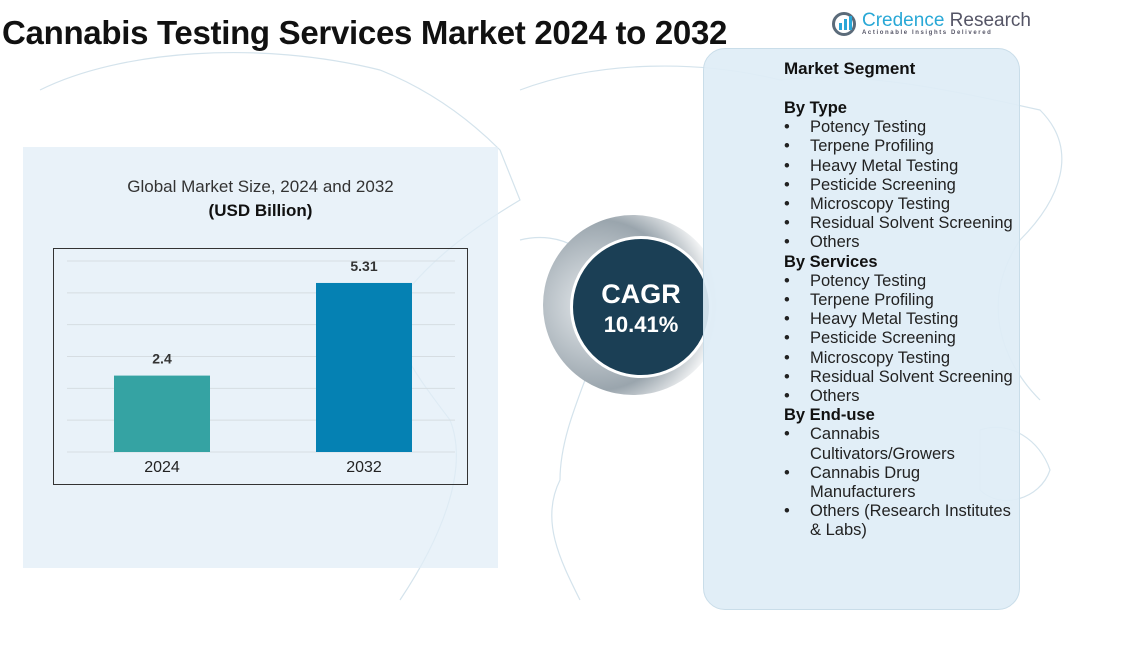 The height and width of the screenshot is (646, 1136). What do you see at coordinates (162, 413) in the screenshot?
I see `bar-2024` at bounding box center [162, 413].